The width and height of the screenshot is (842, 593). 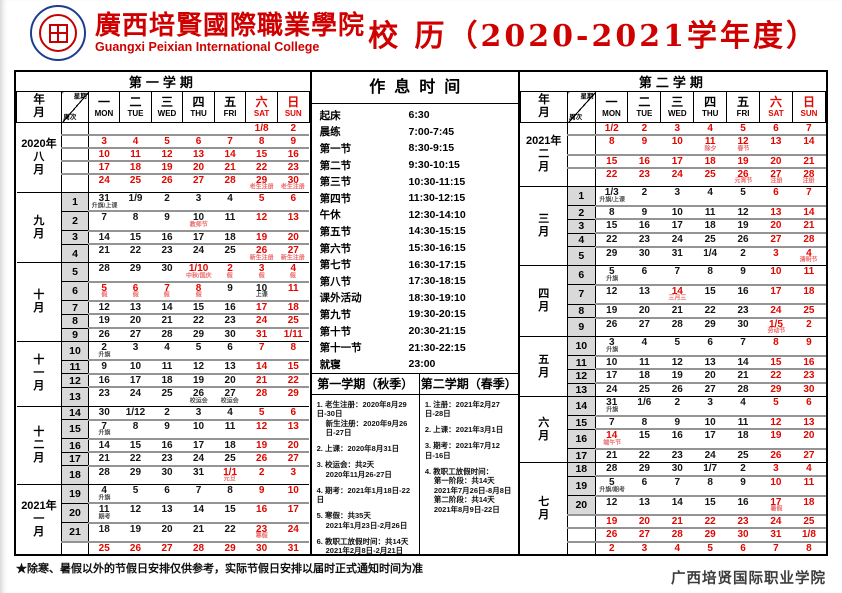 What do you see at coordinates (230, 220) in the screenshot?
I see `day-cell: 11` at bounding box center [230, 220].